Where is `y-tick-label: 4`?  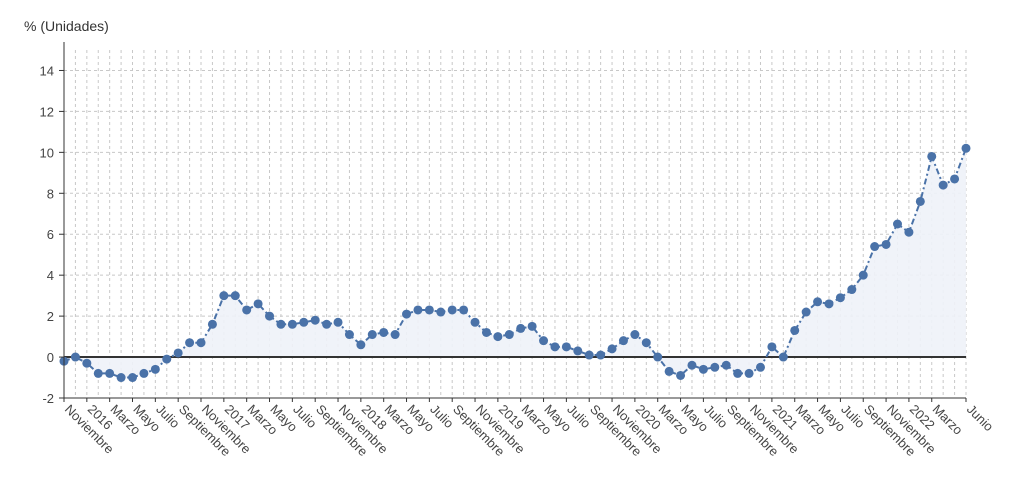
y-tick-label: 4 is located at coordinates (50, 275).